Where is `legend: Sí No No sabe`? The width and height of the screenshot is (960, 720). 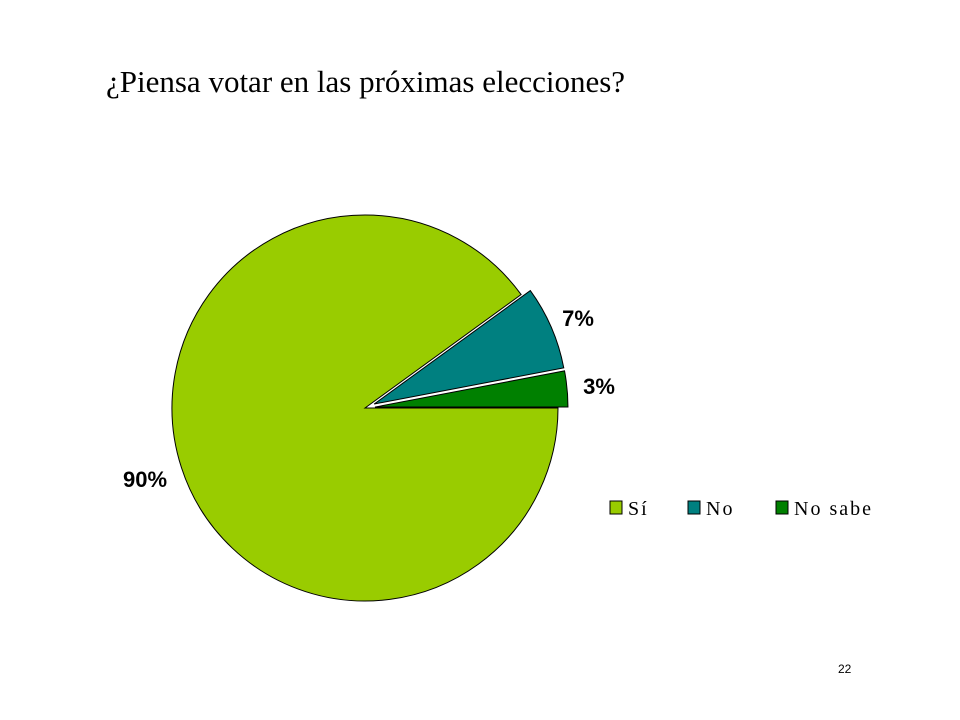 legend: Sí No No sabe is located at coordinates (741, 509).